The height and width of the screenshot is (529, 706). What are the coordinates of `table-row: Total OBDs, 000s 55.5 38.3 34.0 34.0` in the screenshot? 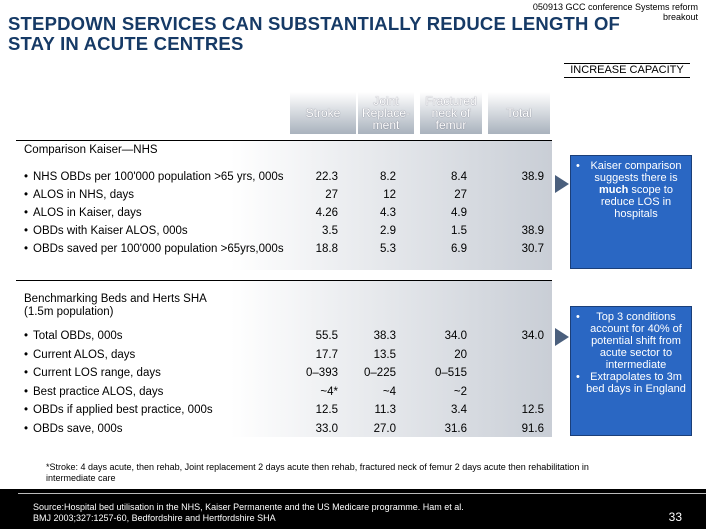 It's located at (288, 336).